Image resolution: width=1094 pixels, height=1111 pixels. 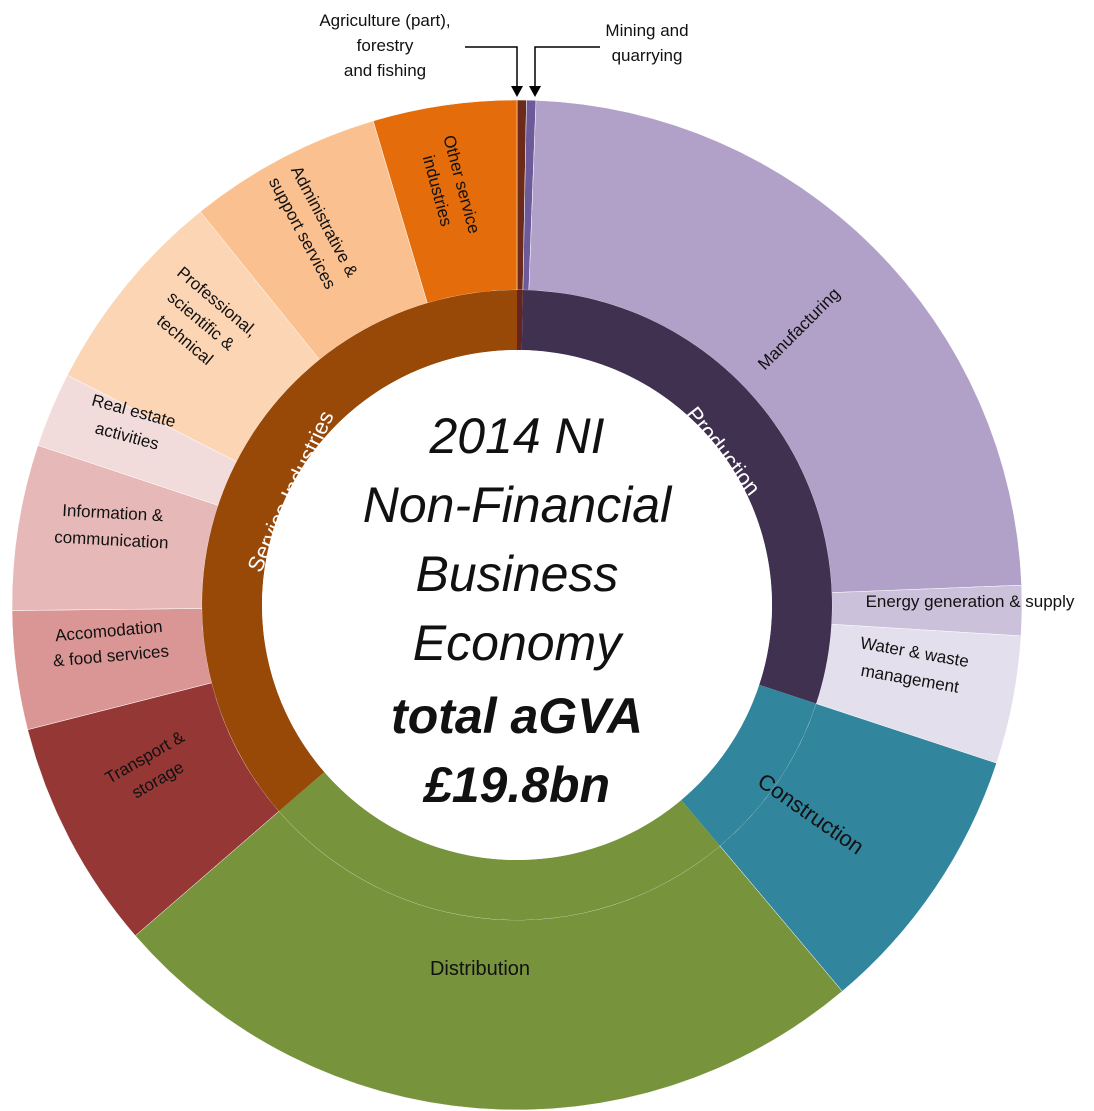 I want to click on label-line: Energy generation & supply, so click(x=970, y=601).